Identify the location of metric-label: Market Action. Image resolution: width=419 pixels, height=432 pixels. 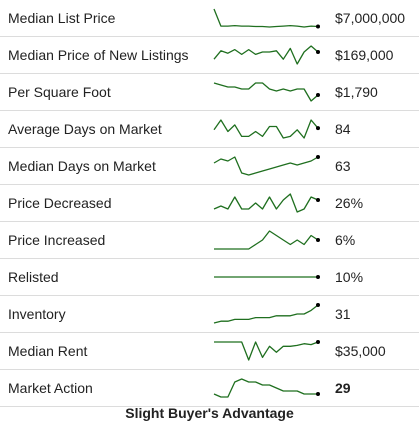
(50, 388).